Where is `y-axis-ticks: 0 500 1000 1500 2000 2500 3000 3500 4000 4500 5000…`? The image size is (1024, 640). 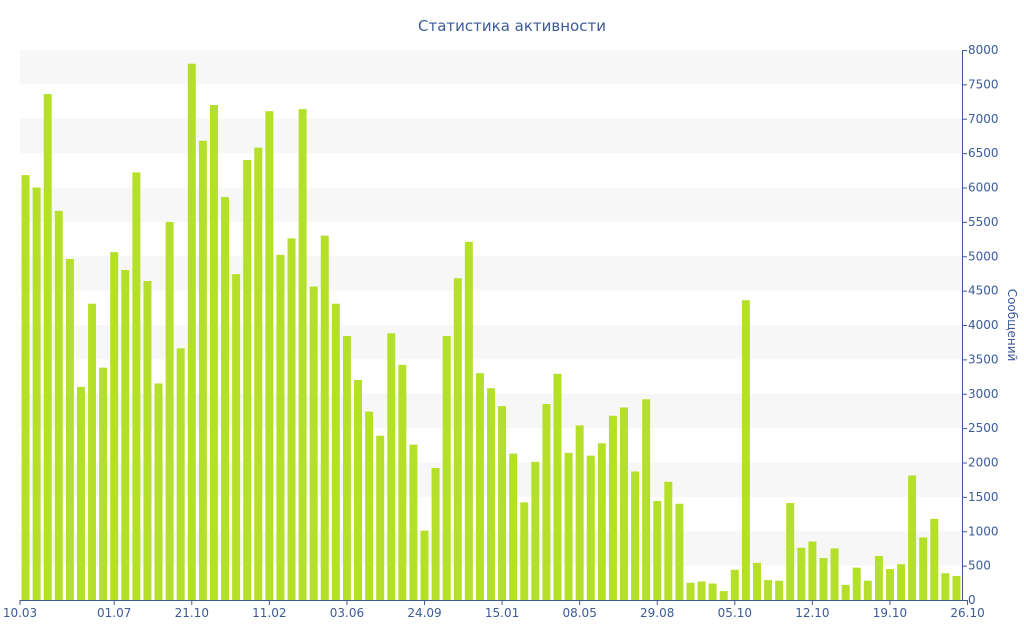
y-axis-ticks: 0 500 1000 1500 2000 2500 3000 3500 4000 4500 5000… is located at coordinates (980, 325).